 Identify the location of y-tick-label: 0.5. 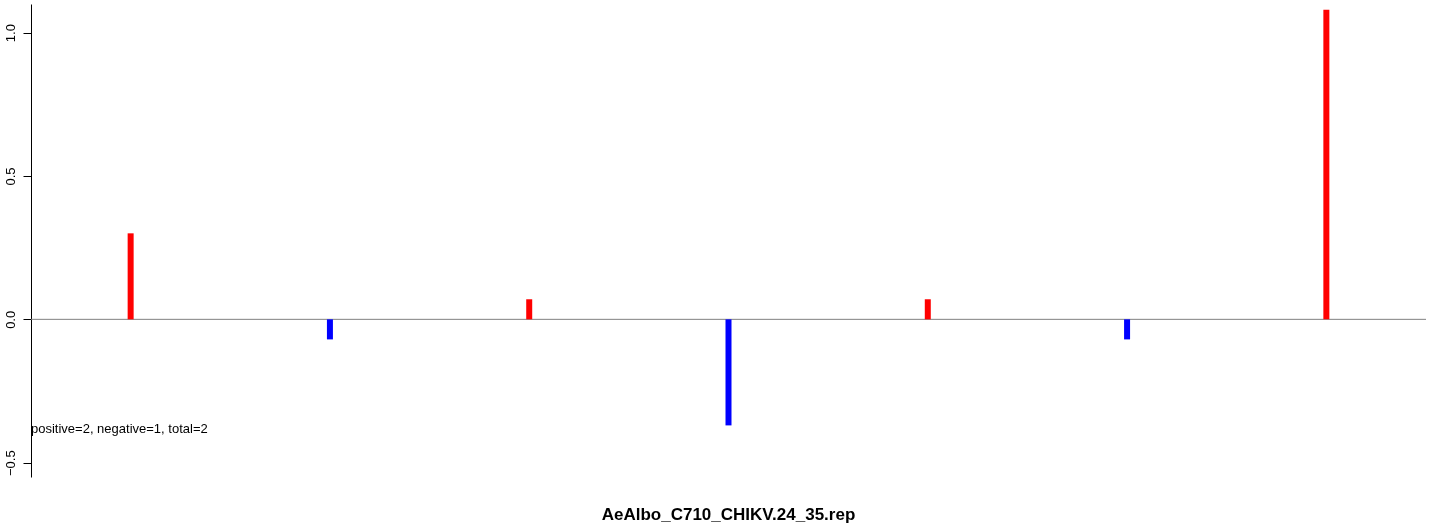
(10, 176).